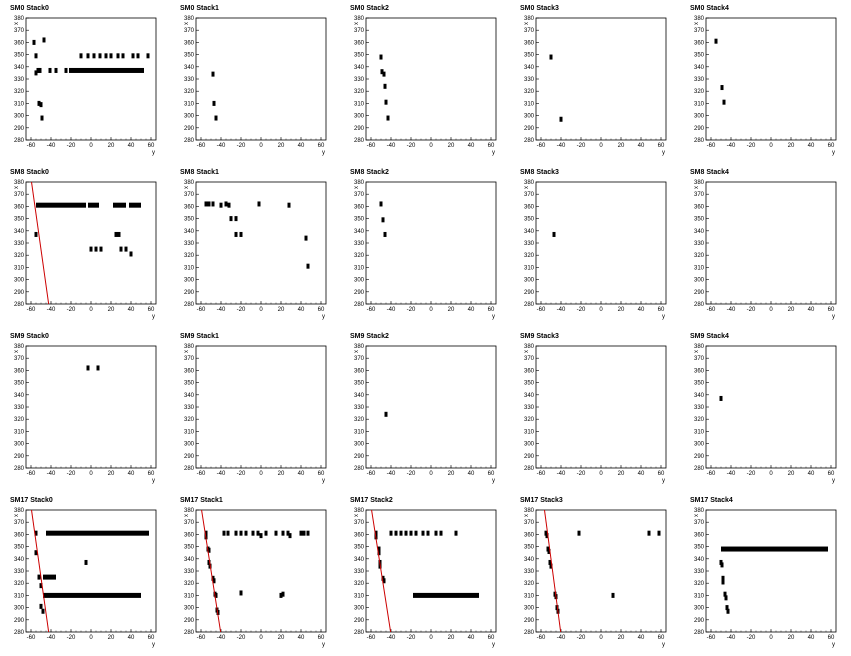 The width and height of the screenshot is (851, 656). I want to click on x-axis-label: y, so click(833, 481).